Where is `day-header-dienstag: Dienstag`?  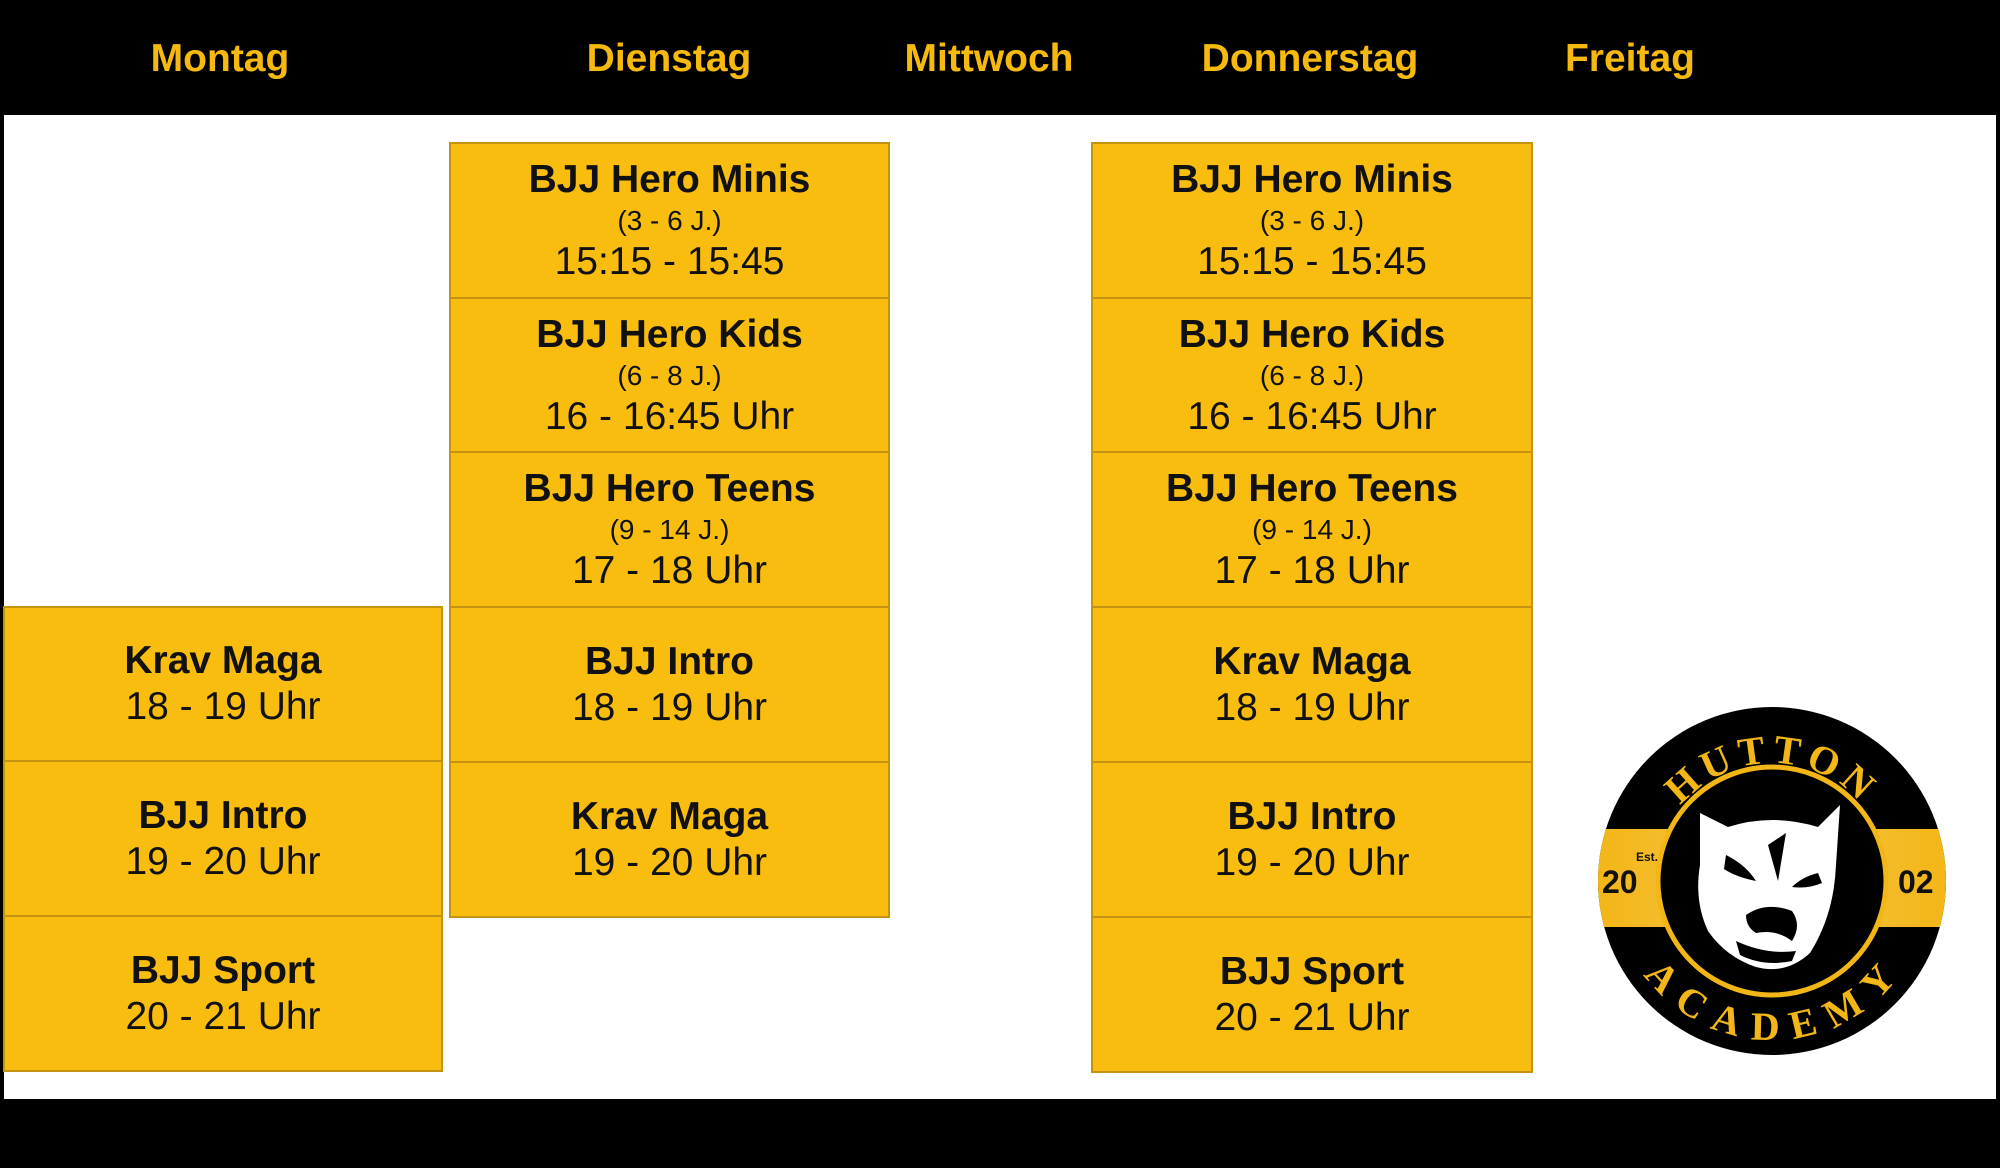 day-header-dienstag: Dienstag is located at coordinates (669, 58).